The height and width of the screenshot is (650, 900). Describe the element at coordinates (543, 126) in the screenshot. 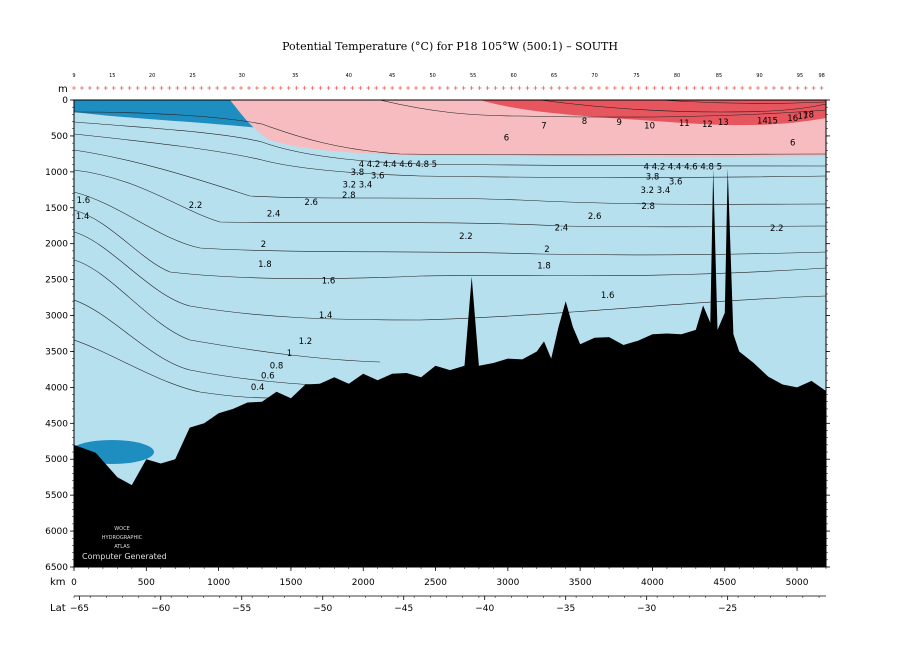

I see `contour-label: 7` at that location.